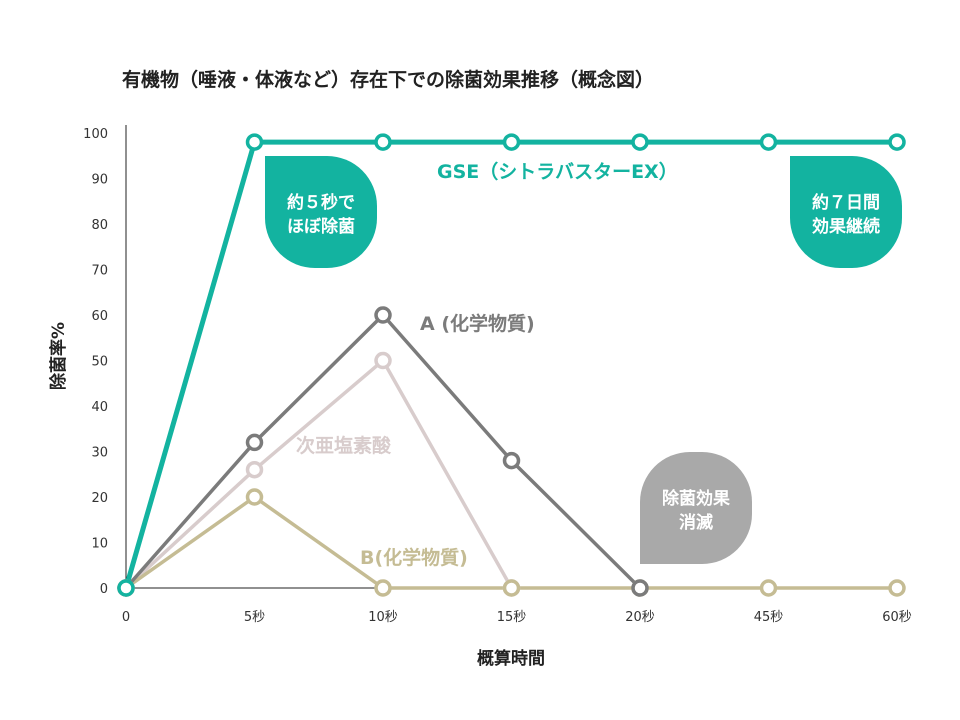 The image size is (960, 720). I want to click on y-tick-label: 30, so click(99, 453).